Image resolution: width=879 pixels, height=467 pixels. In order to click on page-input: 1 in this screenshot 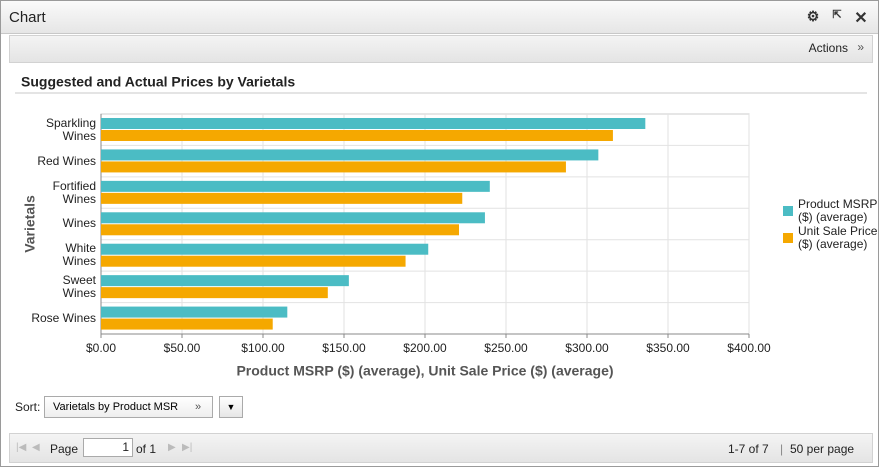, I will do `click(108, 447)`.